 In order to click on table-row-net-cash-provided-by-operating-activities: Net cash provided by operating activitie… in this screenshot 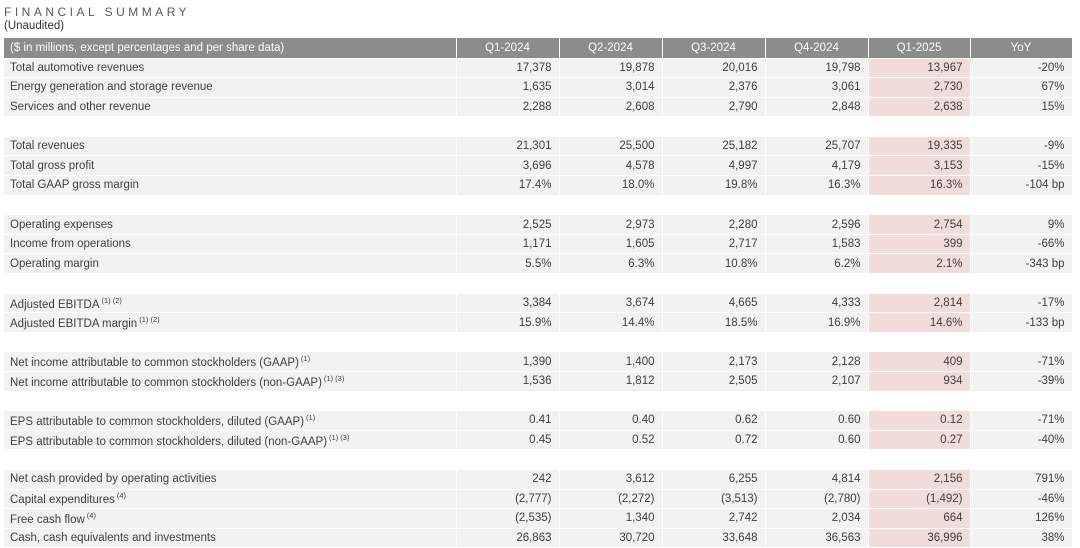, I will do `click(538, 479)`.